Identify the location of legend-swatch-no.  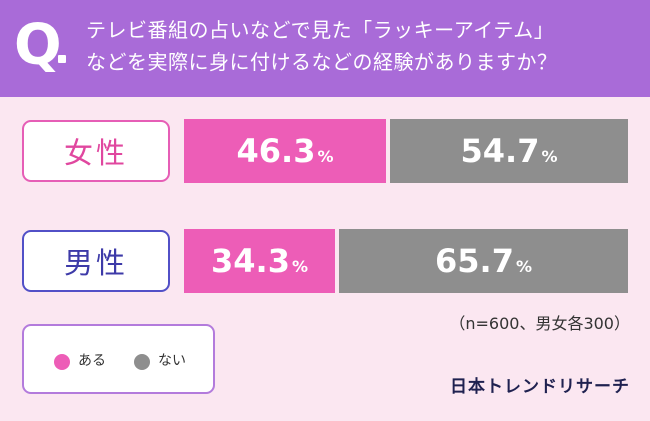
(142, 362).